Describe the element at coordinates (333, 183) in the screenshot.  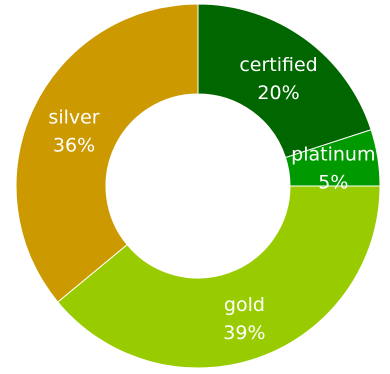
I see `slice-value-platinum: 5%` at that location.